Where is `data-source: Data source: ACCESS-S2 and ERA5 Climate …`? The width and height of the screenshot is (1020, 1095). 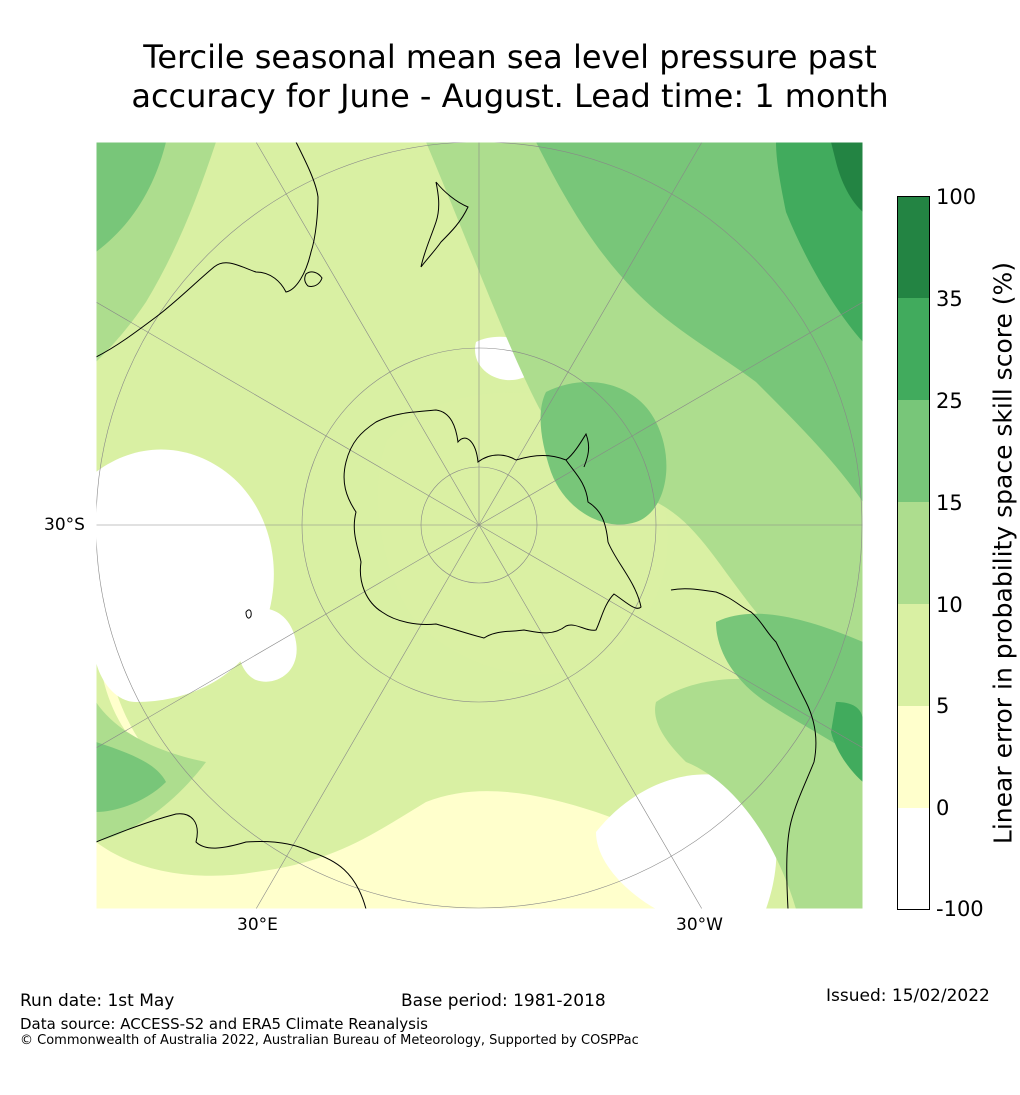 data-source: Data source: ACCESS-S2 and ERA5 Climate … is located at coordinates (224, 1024).